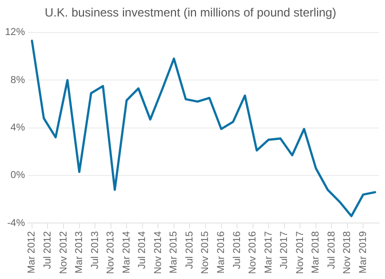 The image size is (385, 279). Describe the element at coordinates (64, 252) in the screenshot. I see `x-tick-label: Nov 2012` at that location.